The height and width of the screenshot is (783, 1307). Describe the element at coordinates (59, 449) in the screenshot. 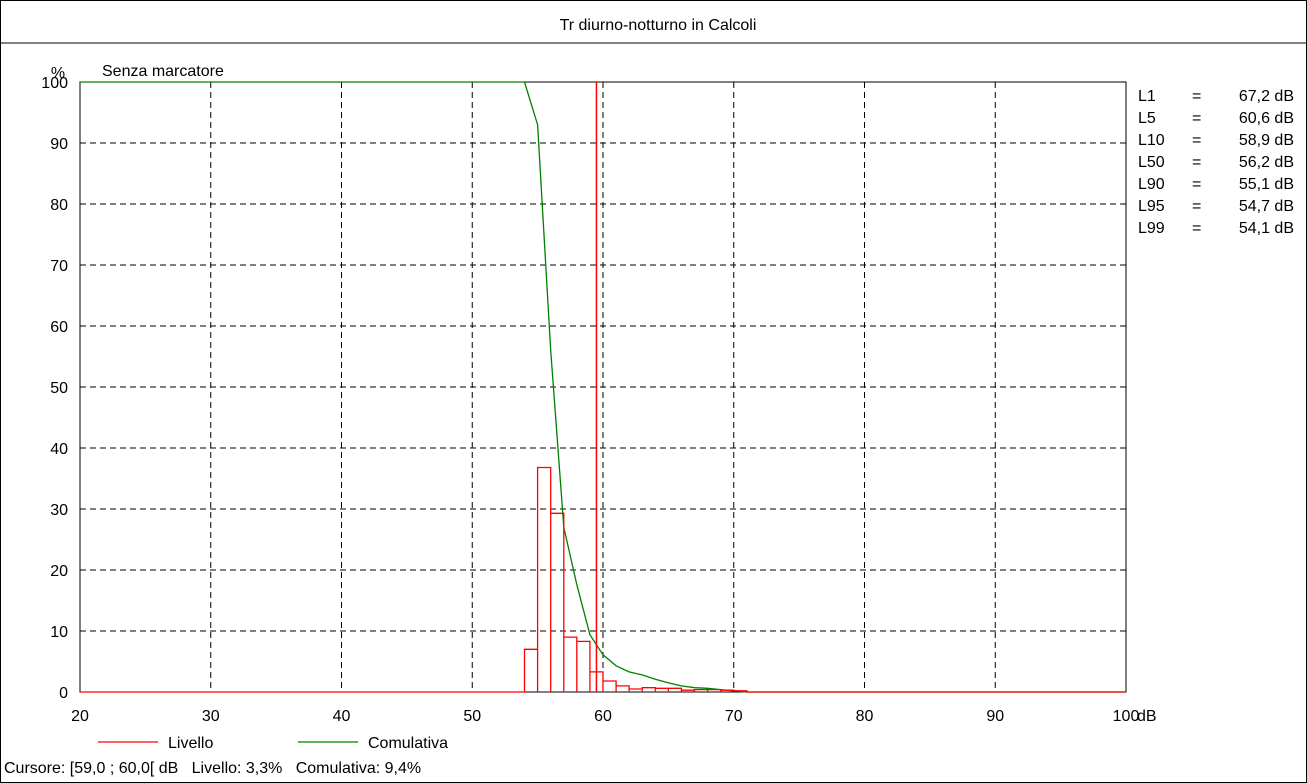

I see `y-tick-label: 40` at that location.